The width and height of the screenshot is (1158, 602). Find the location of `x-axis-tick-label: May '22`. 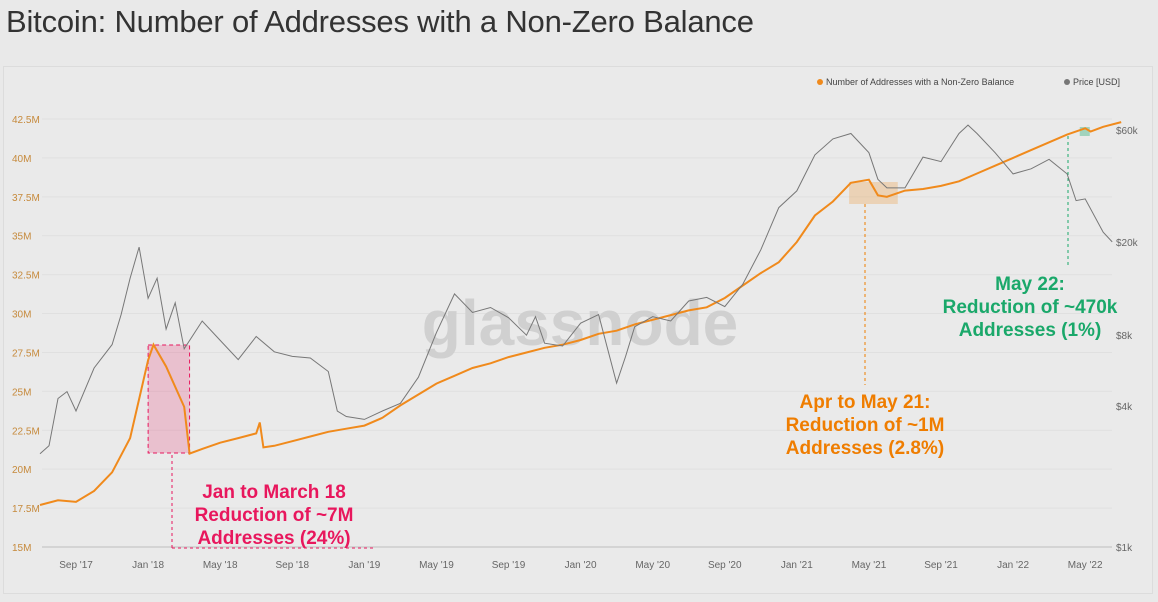

x-axis-tick-label: May '22 is located at coordinates (1085, 565).